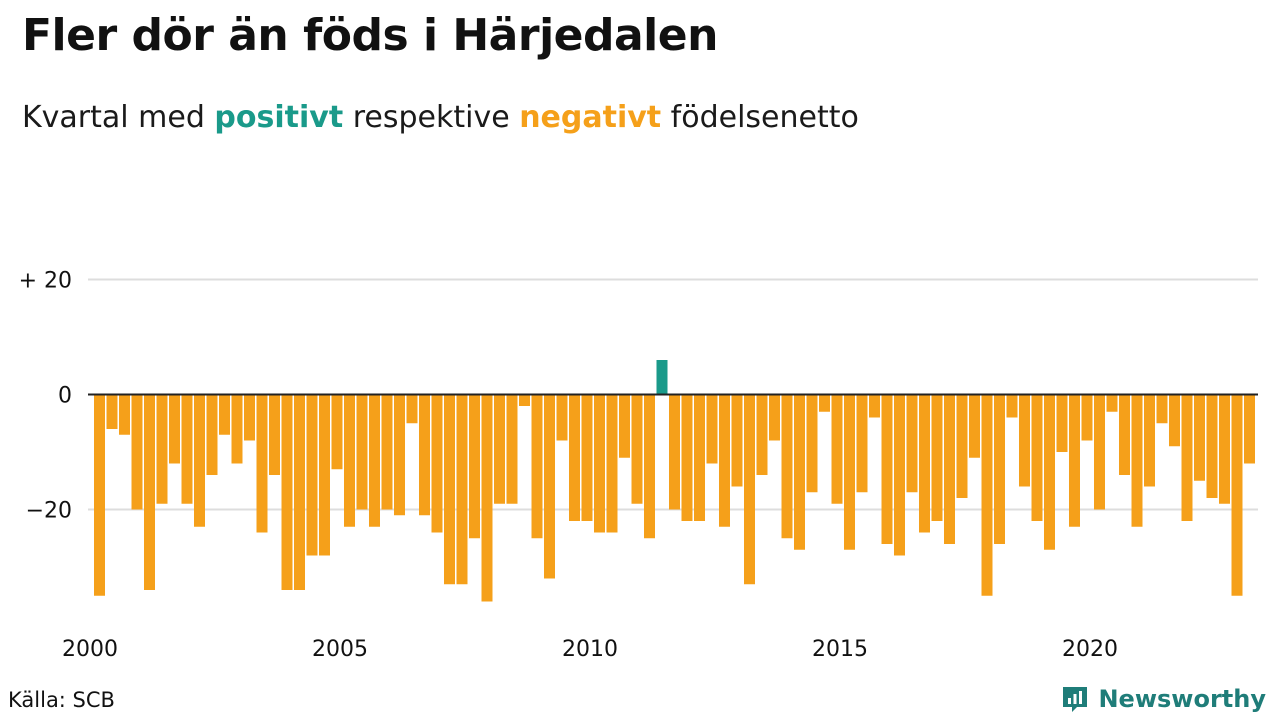 The width and height of the screenshot is (1280, 720). I want to click on subtitle-text-before: Kvartal med, so click(118, 117).